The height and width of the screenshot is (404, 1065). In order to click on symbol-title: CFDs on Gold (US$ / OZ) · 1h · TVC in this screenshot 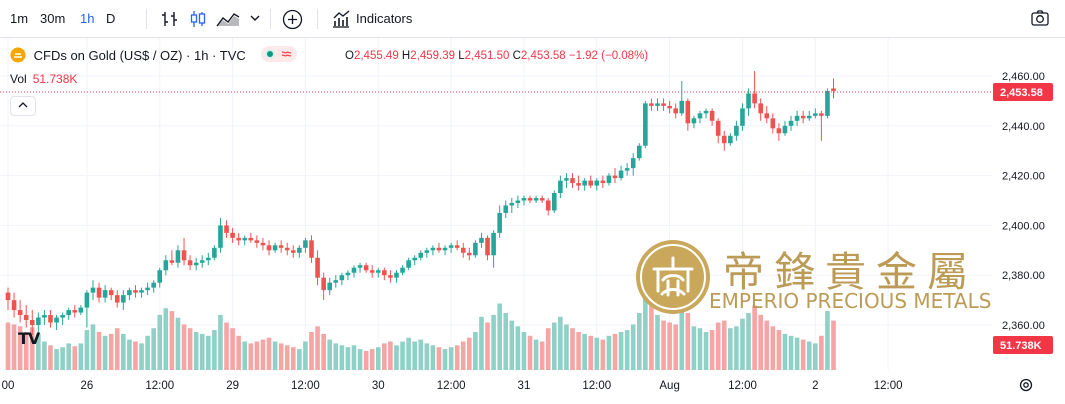, I will do `click(139, 55)`.